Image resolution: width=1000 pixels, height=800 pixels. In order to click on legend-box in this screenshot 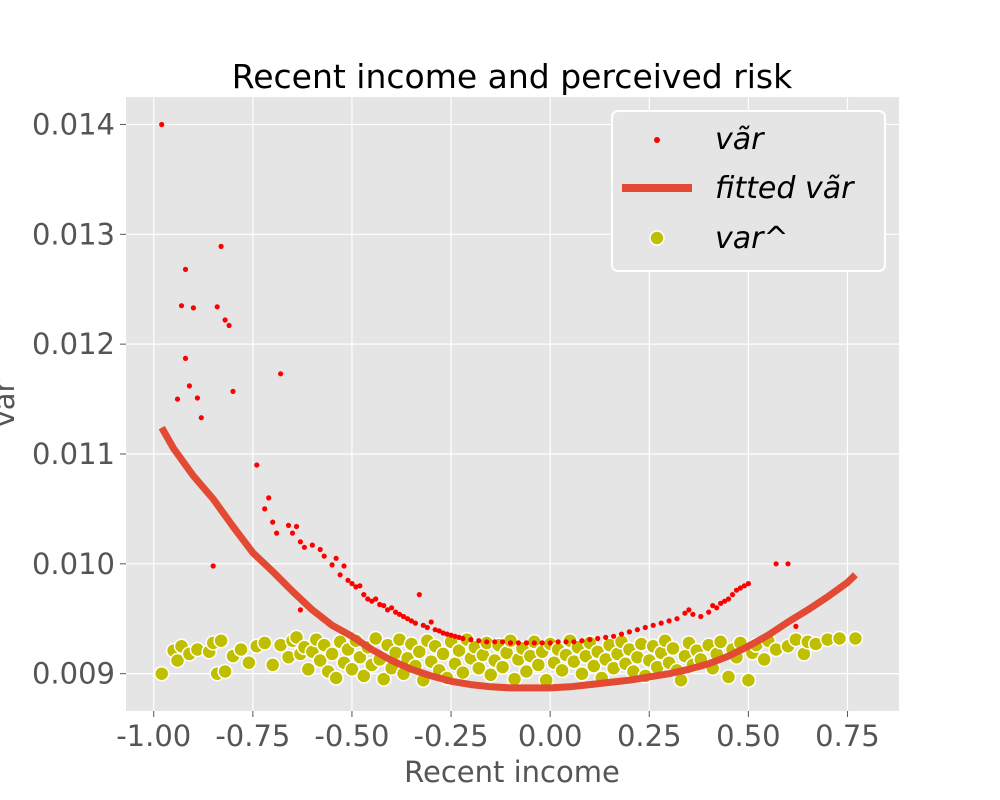, I will do `click(748, 191)`.